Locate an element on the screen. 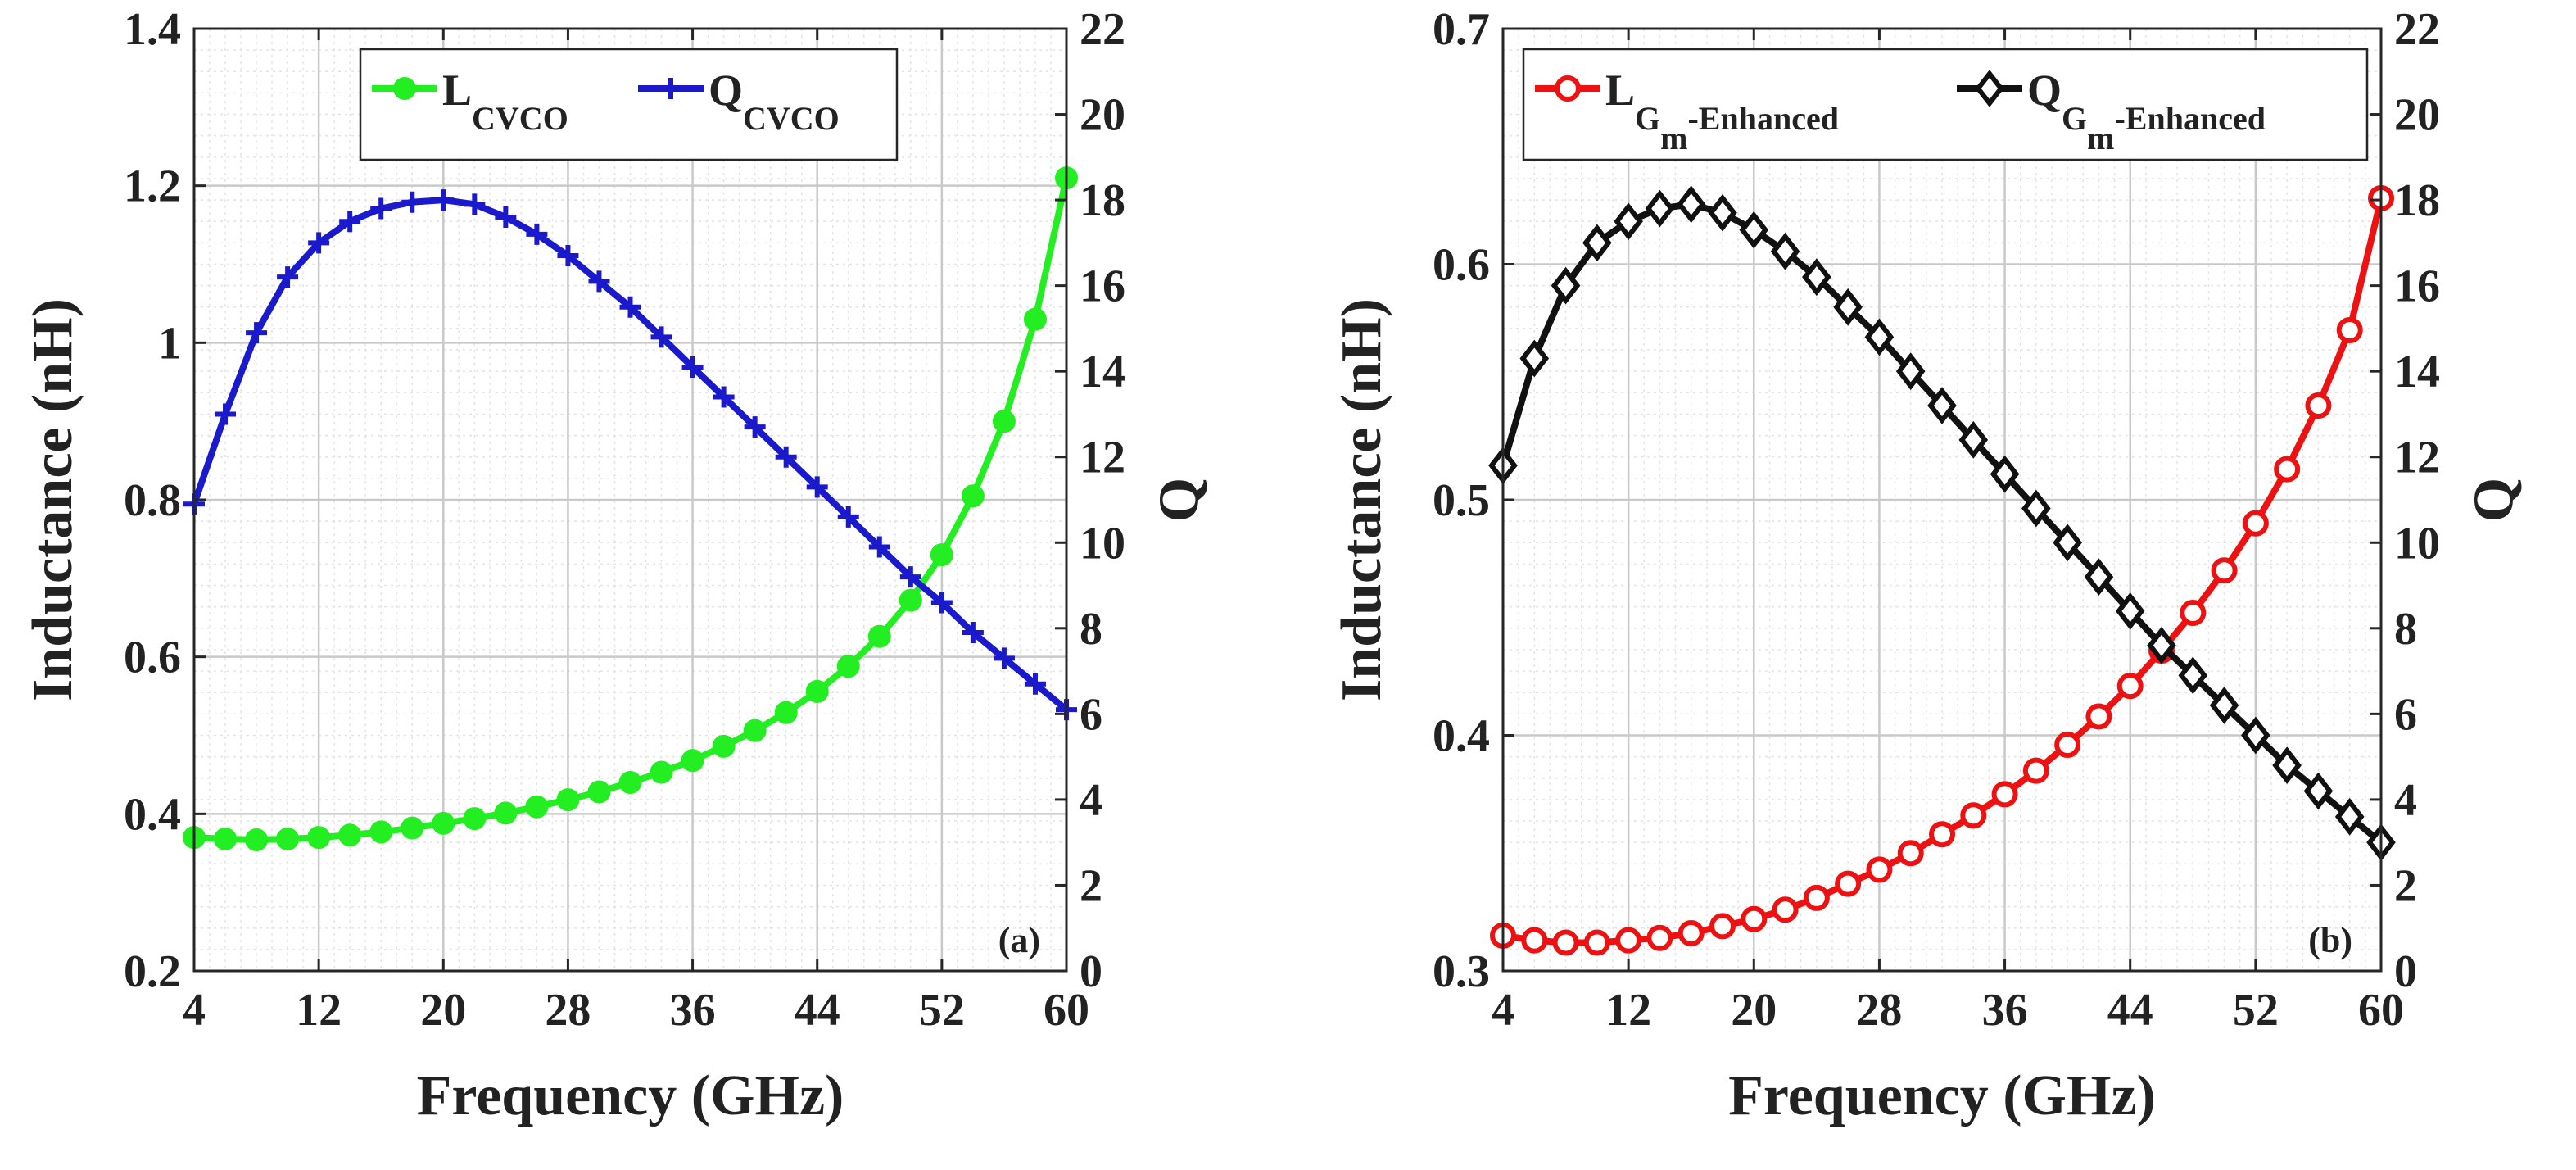  x-tick-label: 28 is located at coordinates (1879, 1010).